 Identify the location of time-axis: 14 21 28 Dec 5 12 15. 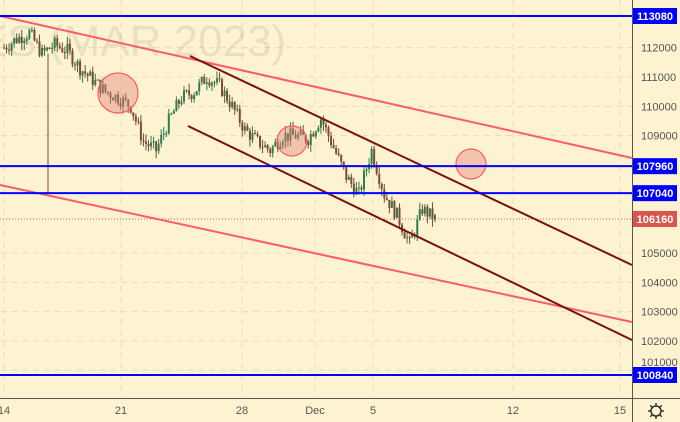
(313, 411).